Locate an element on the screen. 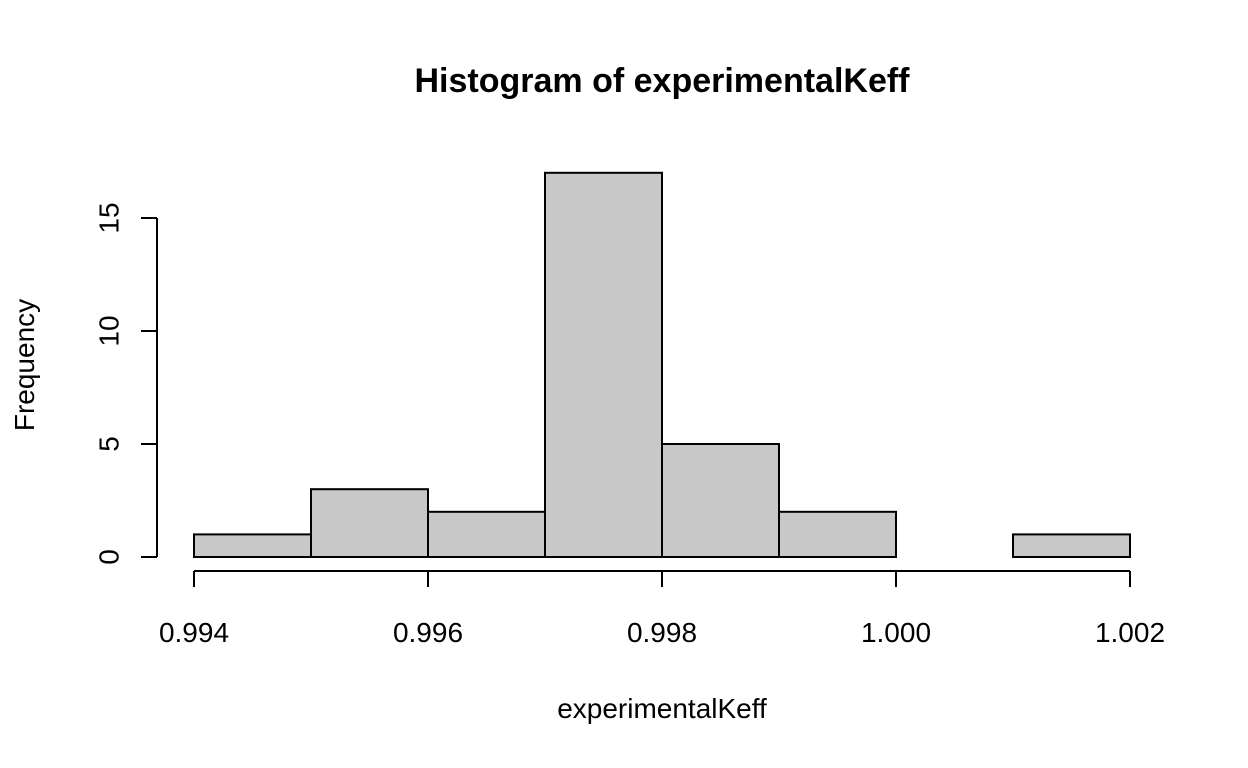  y-tick-label: 5 is located at coordinates (109, 444).